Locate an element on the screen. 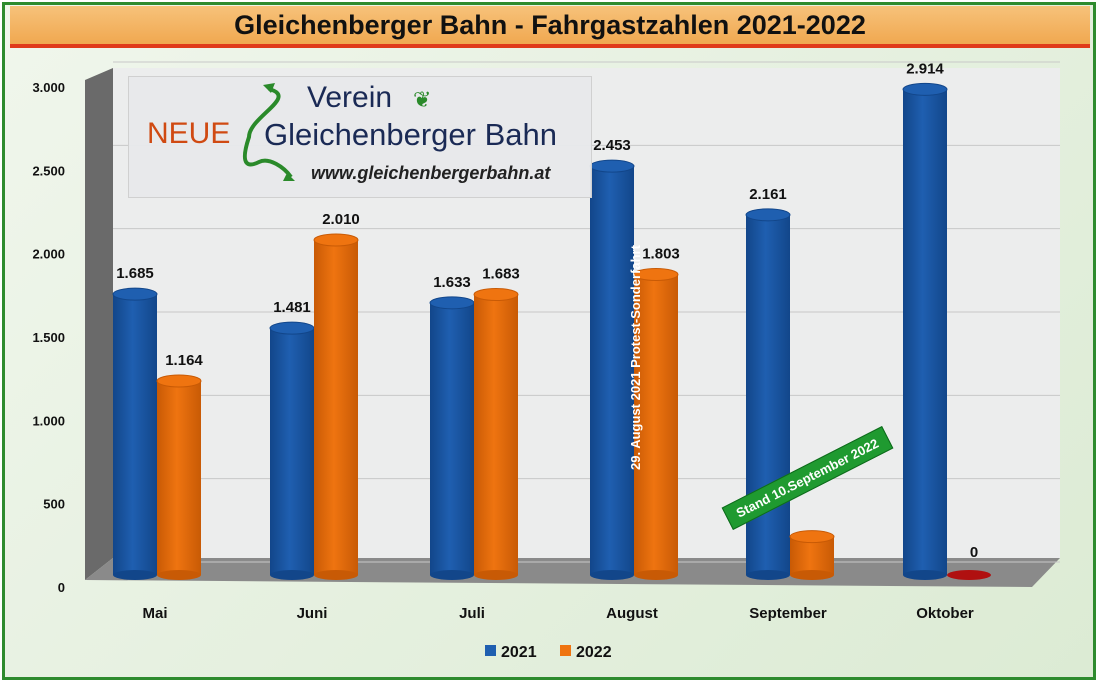  bar-2022-Mai is located at coordinates (179, 478).